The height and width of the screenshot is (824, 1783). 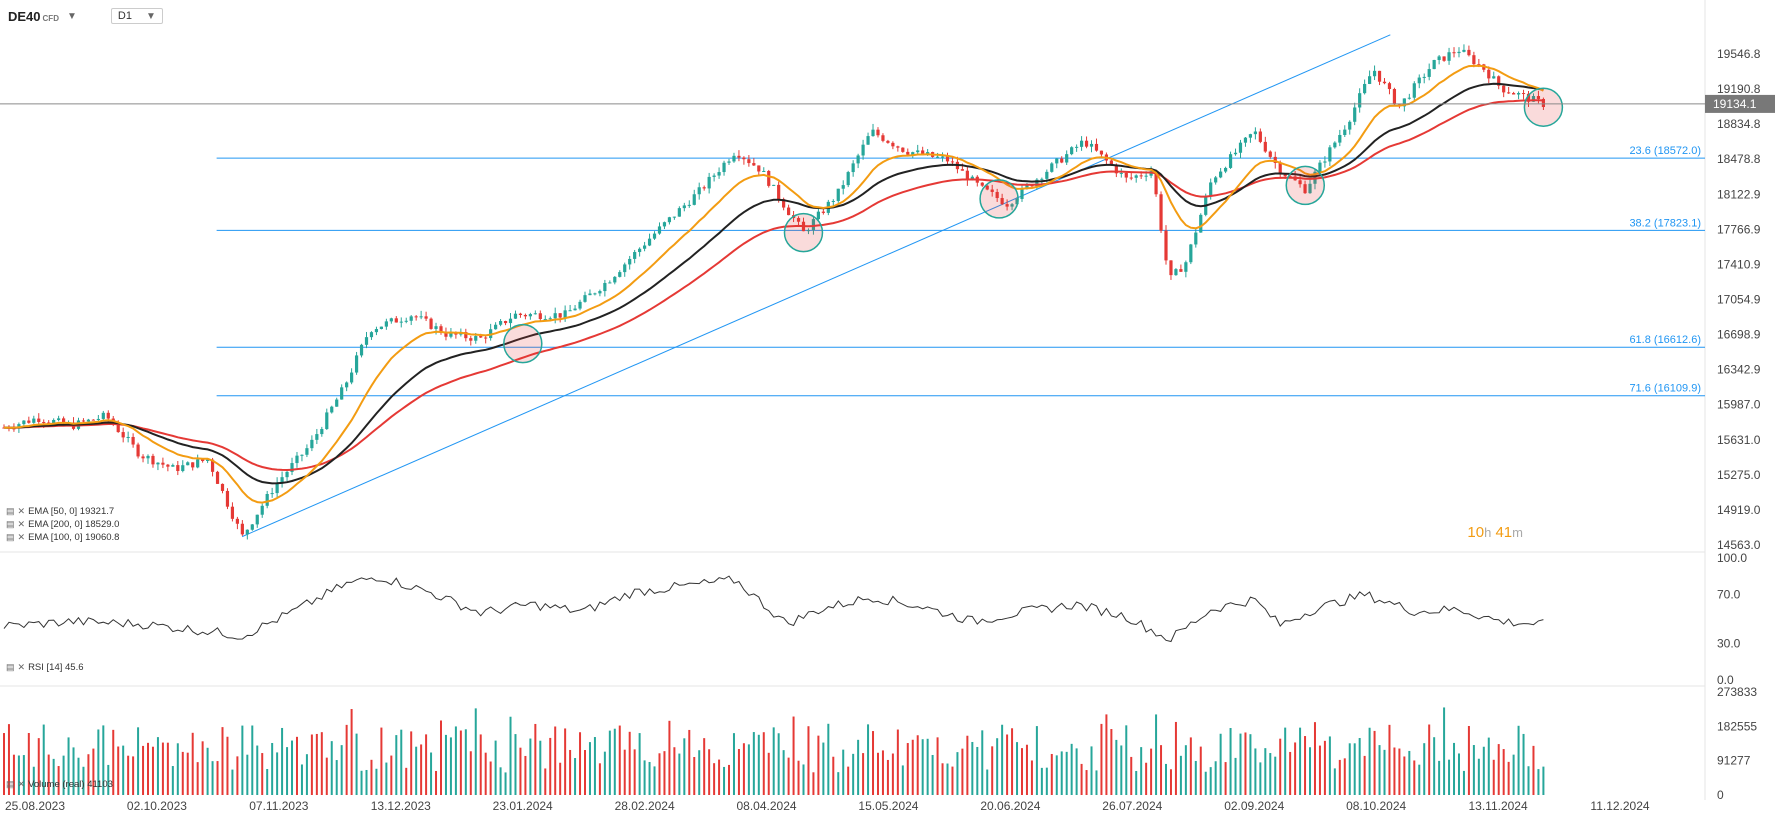 What do you see at coordinates (1739, 194) in the screenshot?
I see `price-tick-label: 18122.9` at bounding box center [1739, 194].